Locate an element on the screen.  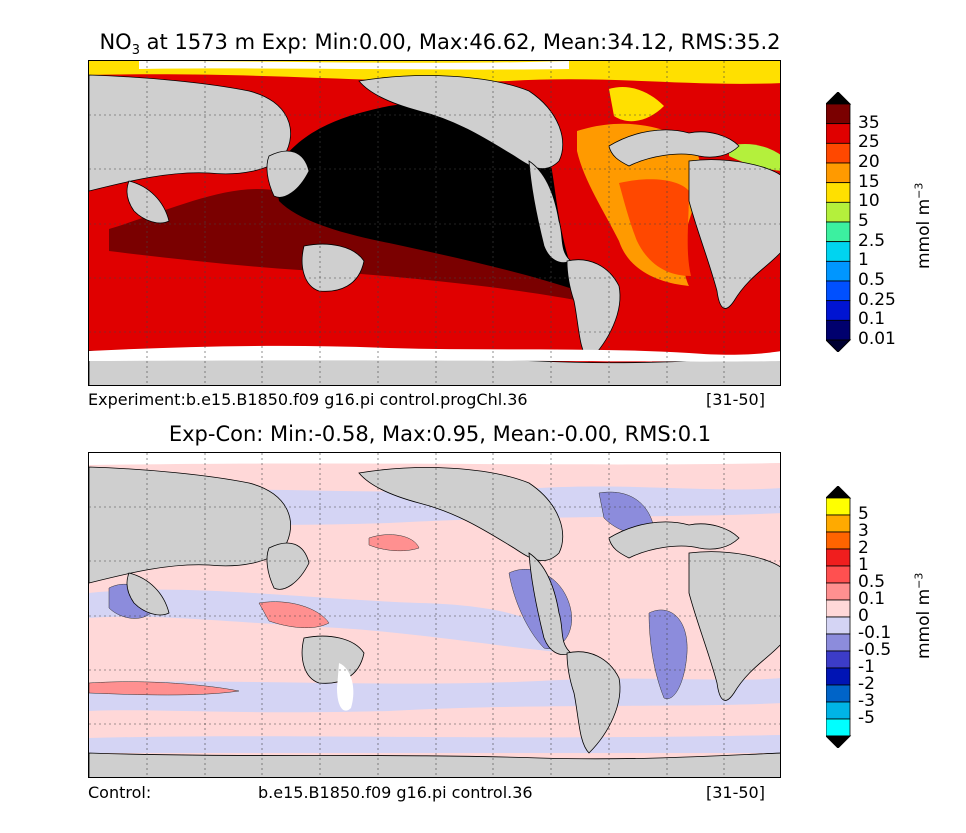
panel1-colorbar-tick-label: 0.1 is located at coordinates (872, 319).